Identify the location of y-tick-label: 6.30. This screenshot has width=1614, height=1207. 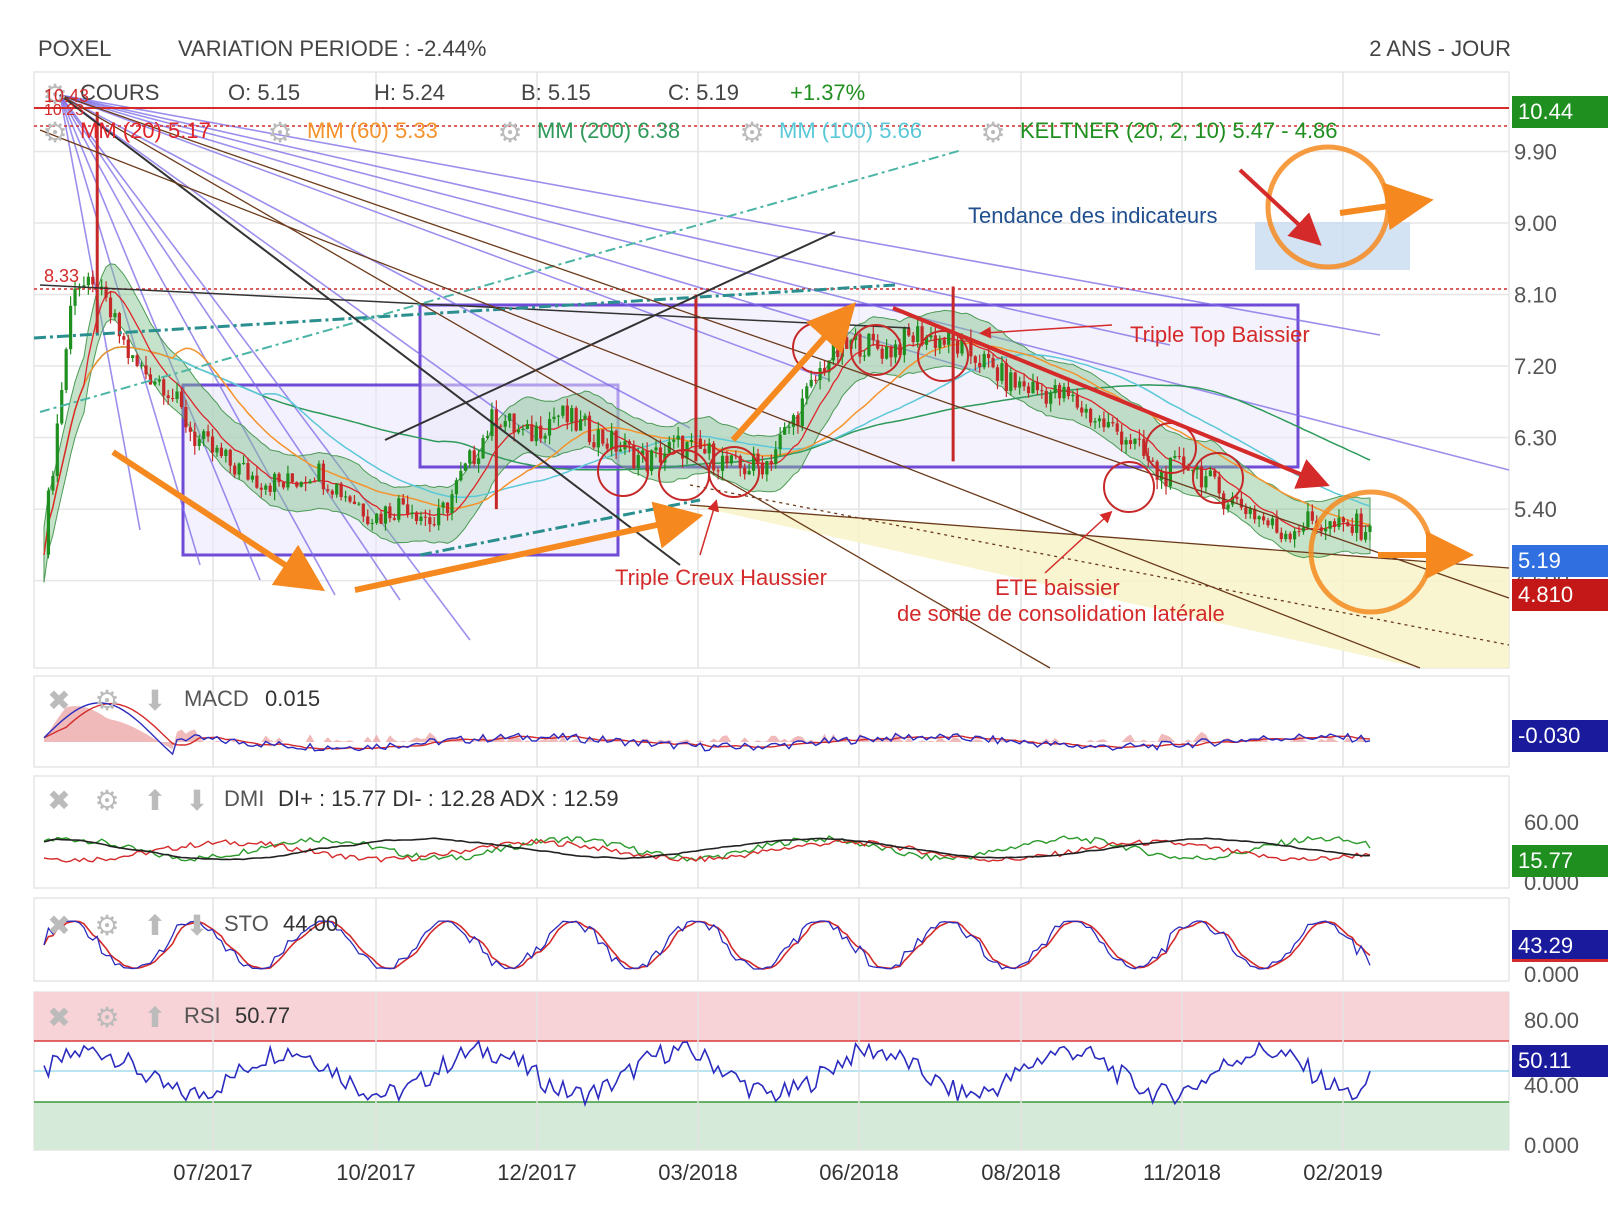
(1535, 438).